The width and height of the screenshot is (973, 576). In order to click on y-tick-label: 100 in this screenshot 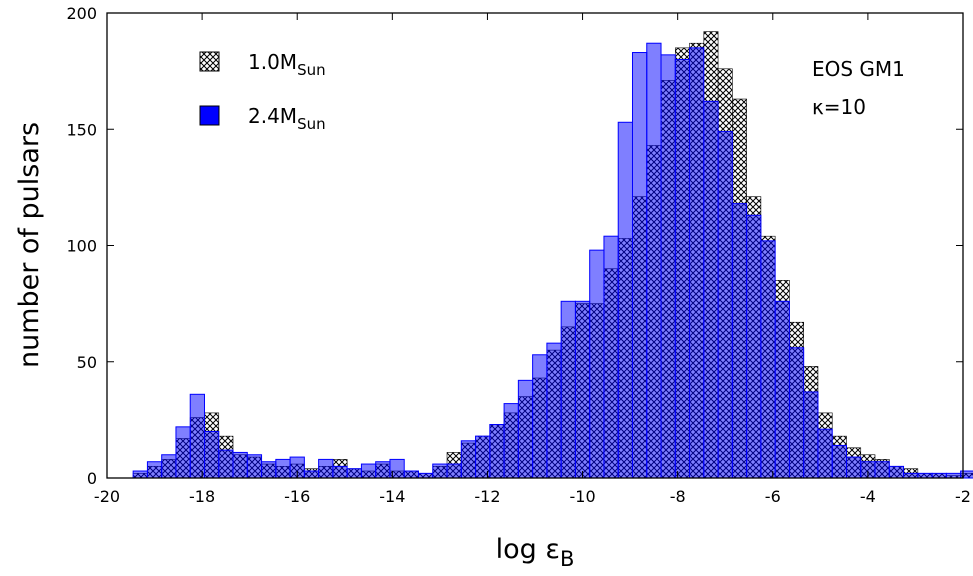, I will do `click(81, 246)`.